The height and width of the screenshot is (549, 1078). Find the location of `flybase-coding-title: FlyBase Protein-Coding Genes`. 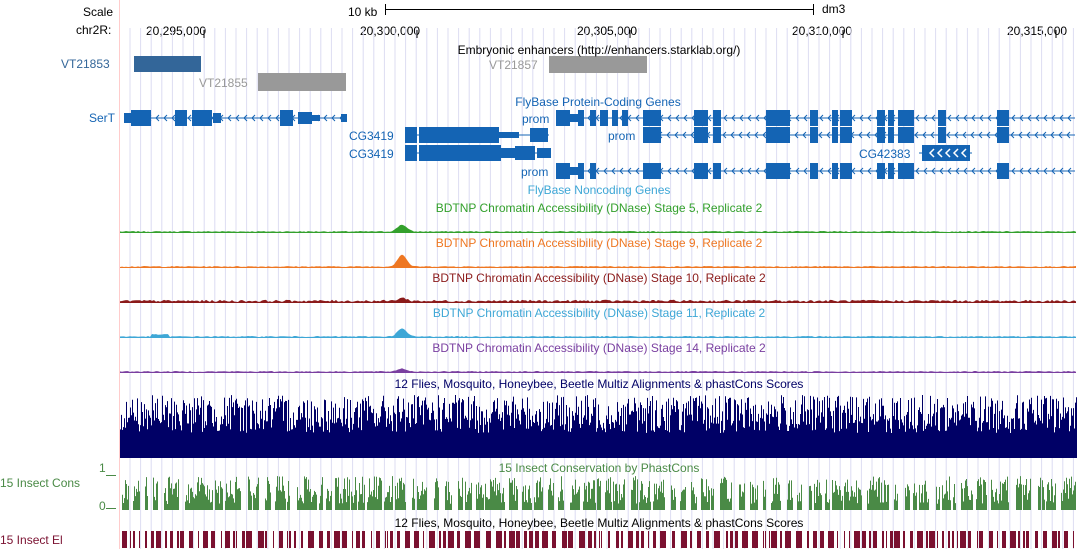

flybase-coding-title: FlyBase Protein-Coding Genes is located at coordinates (598, 102).